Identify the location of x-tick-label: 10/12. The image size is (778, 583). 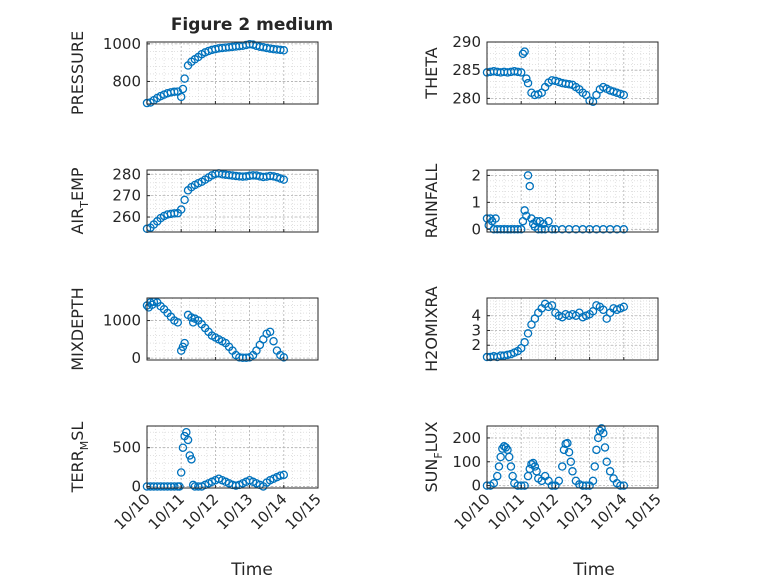
(540, 511).